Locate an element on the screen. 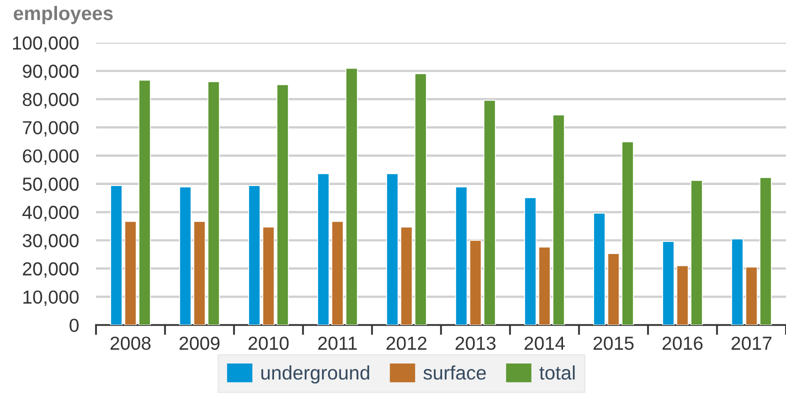  y-tick-label: 30,000 is located at coordinates (50, 242).